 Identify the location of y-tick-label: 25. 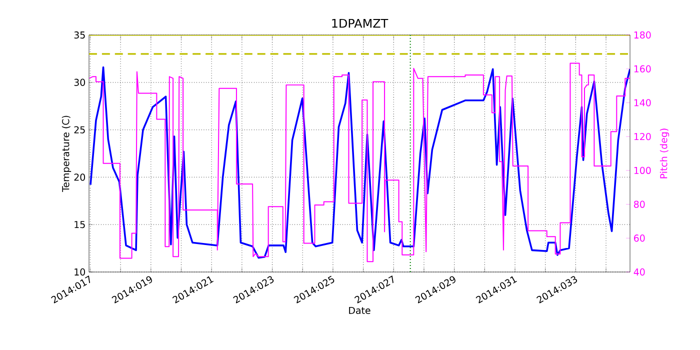
(79, 130).